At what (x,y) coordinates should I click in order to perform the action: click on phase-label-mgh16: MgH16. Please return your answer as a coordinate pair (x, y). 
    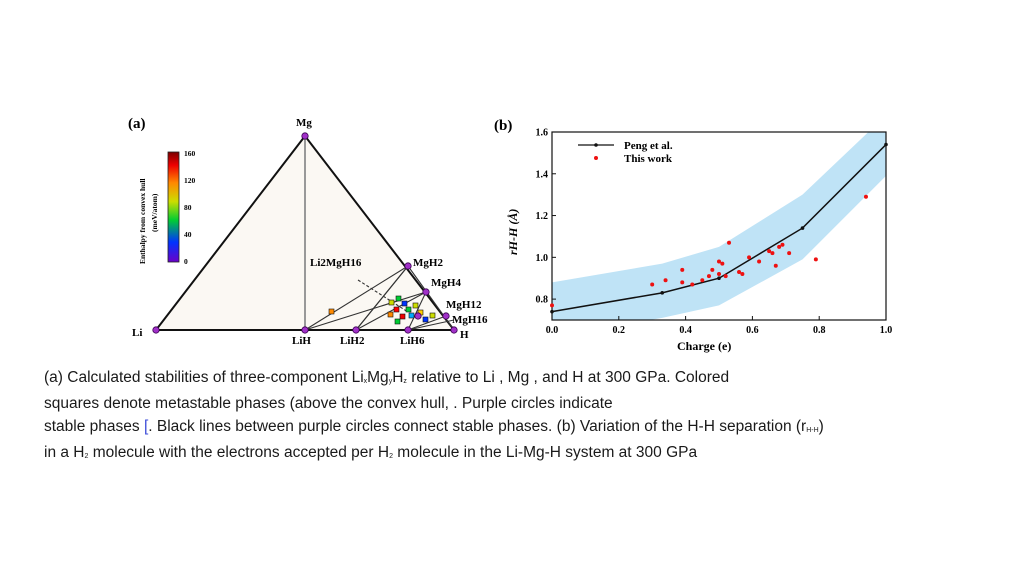
    Looking at the image, I should click on (470, 320).